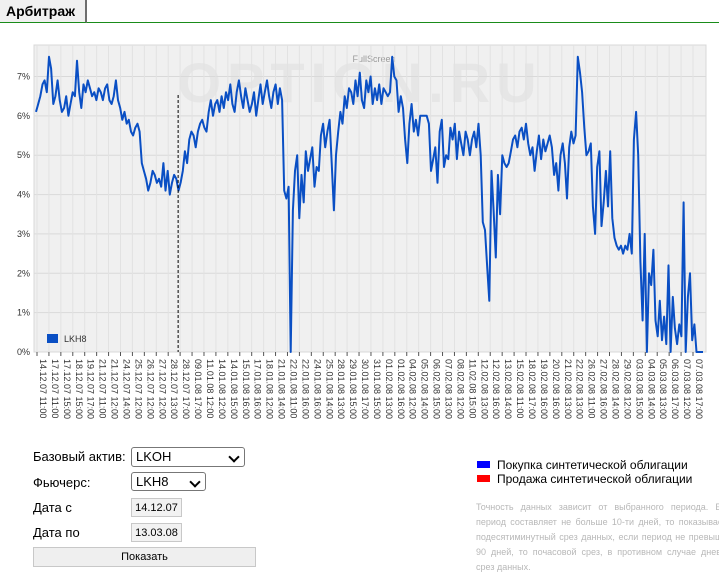 The image size is (719, 575). I want to click on y-tick-label: 0%, so click(23, 352).